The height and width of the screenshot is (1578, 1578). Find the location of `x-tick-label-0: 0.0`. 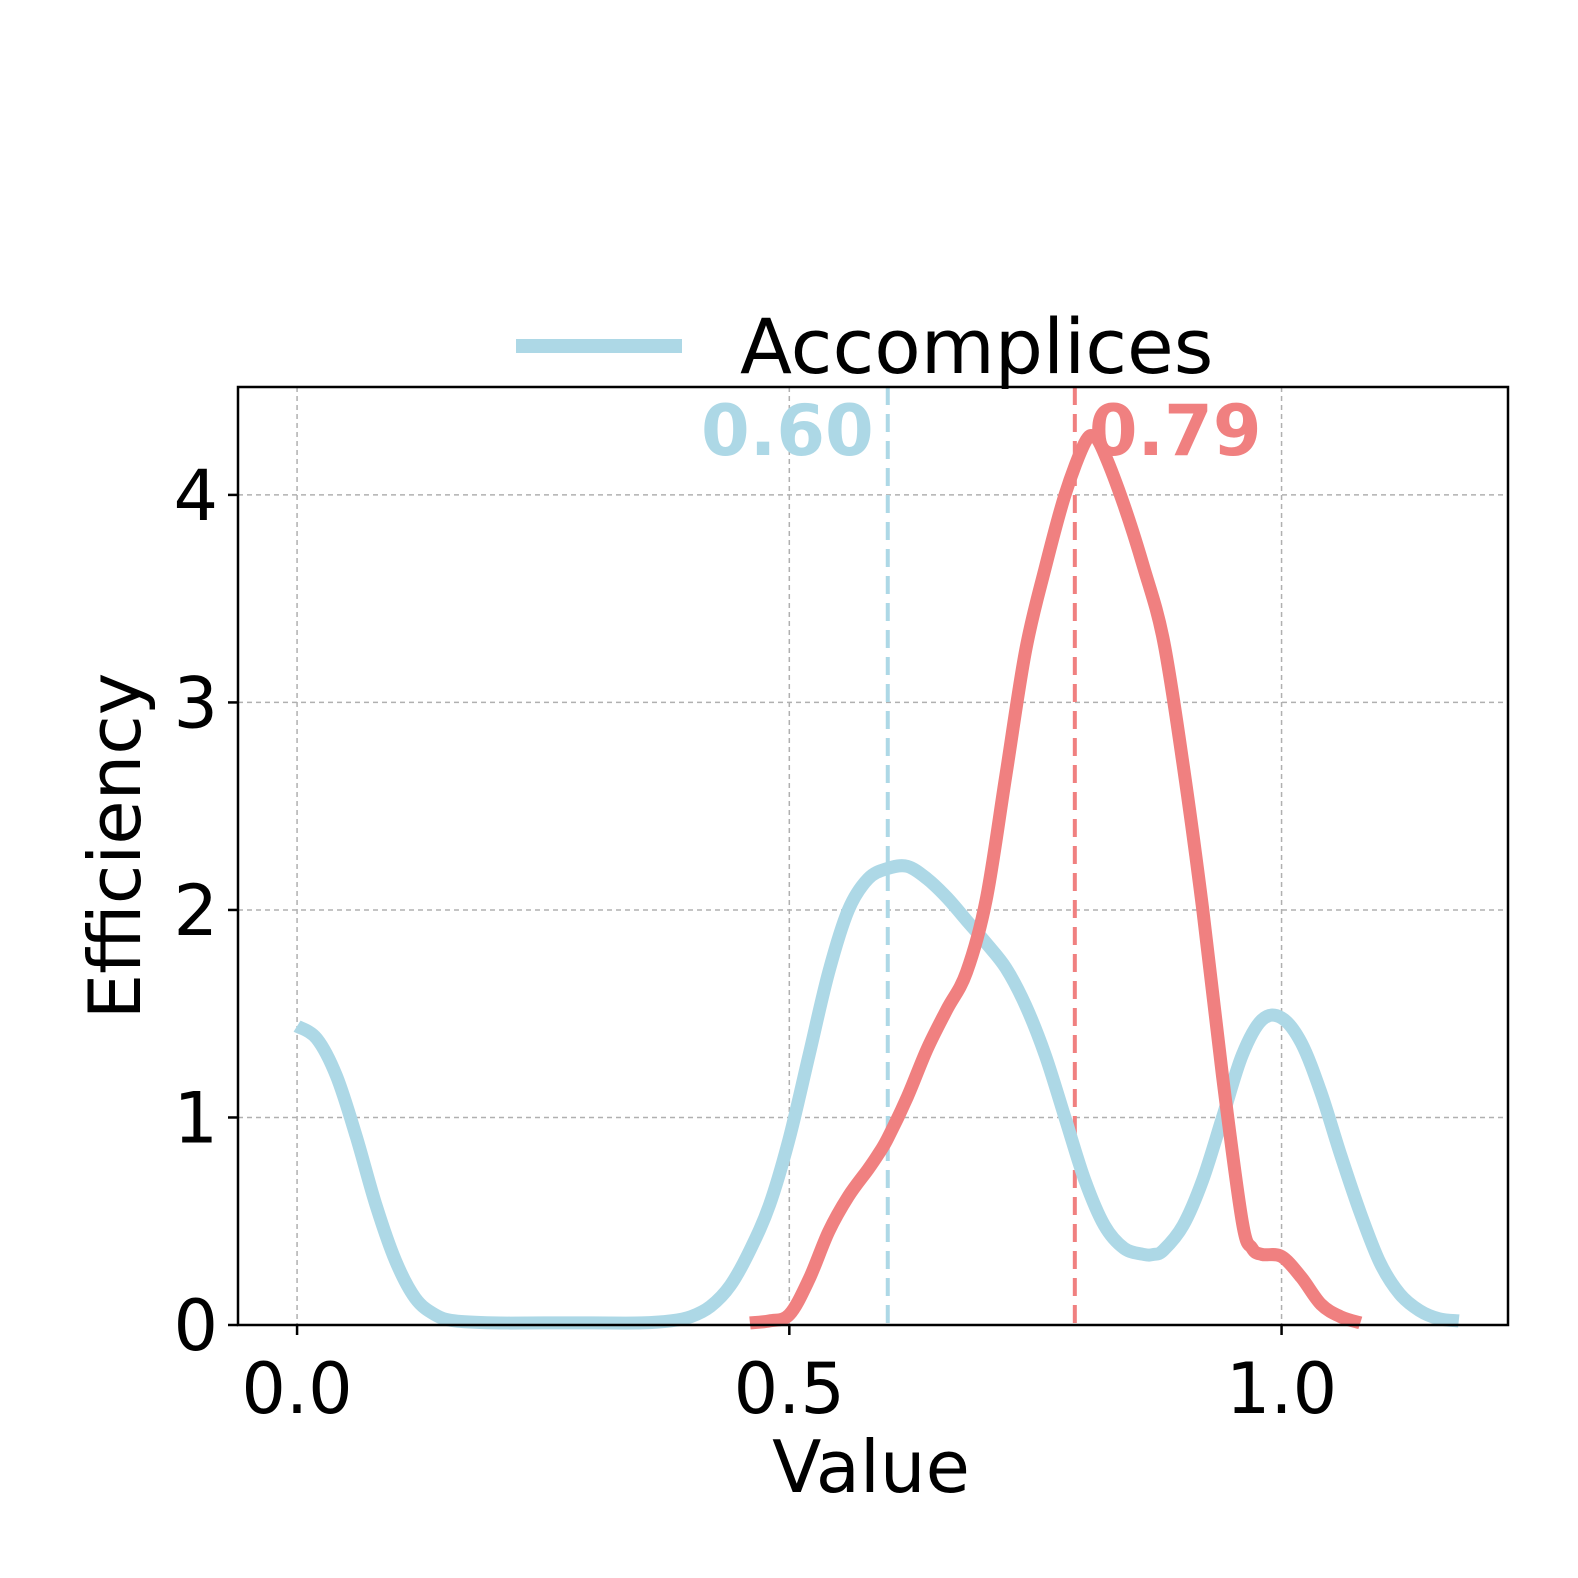

x-tick-label-0: 0.0 is located at coordinates (296, 1389).